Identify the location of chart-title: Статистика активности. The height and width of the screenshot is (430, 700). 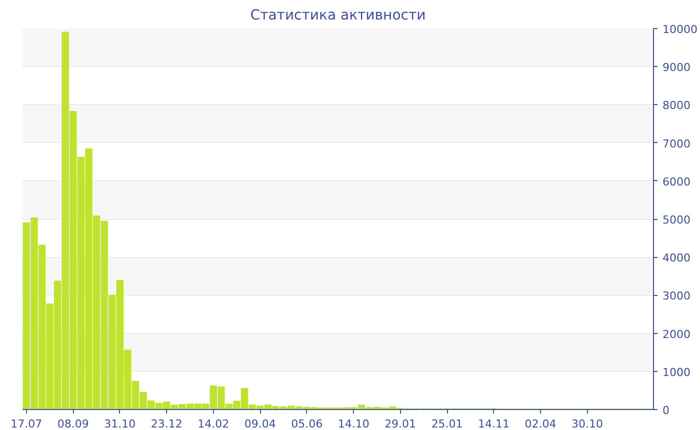
(338, 16).